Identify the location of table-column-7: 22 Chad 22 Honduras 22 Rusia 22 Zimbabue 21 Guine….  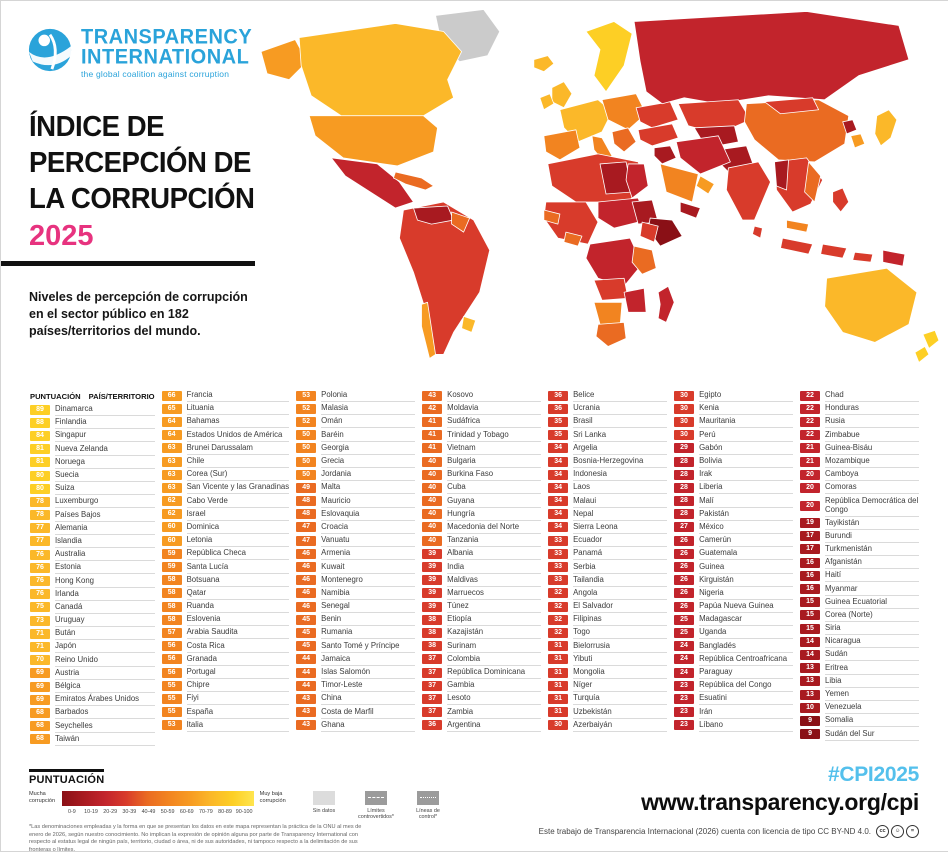
(859, 565).